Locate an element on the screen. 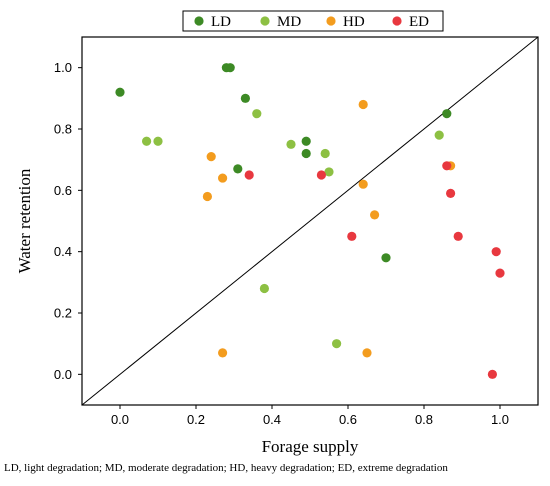 Image resolution: width=550 pixels, height=486 pixels. legend-label-hd: HD is located at coordinates (354, 22).